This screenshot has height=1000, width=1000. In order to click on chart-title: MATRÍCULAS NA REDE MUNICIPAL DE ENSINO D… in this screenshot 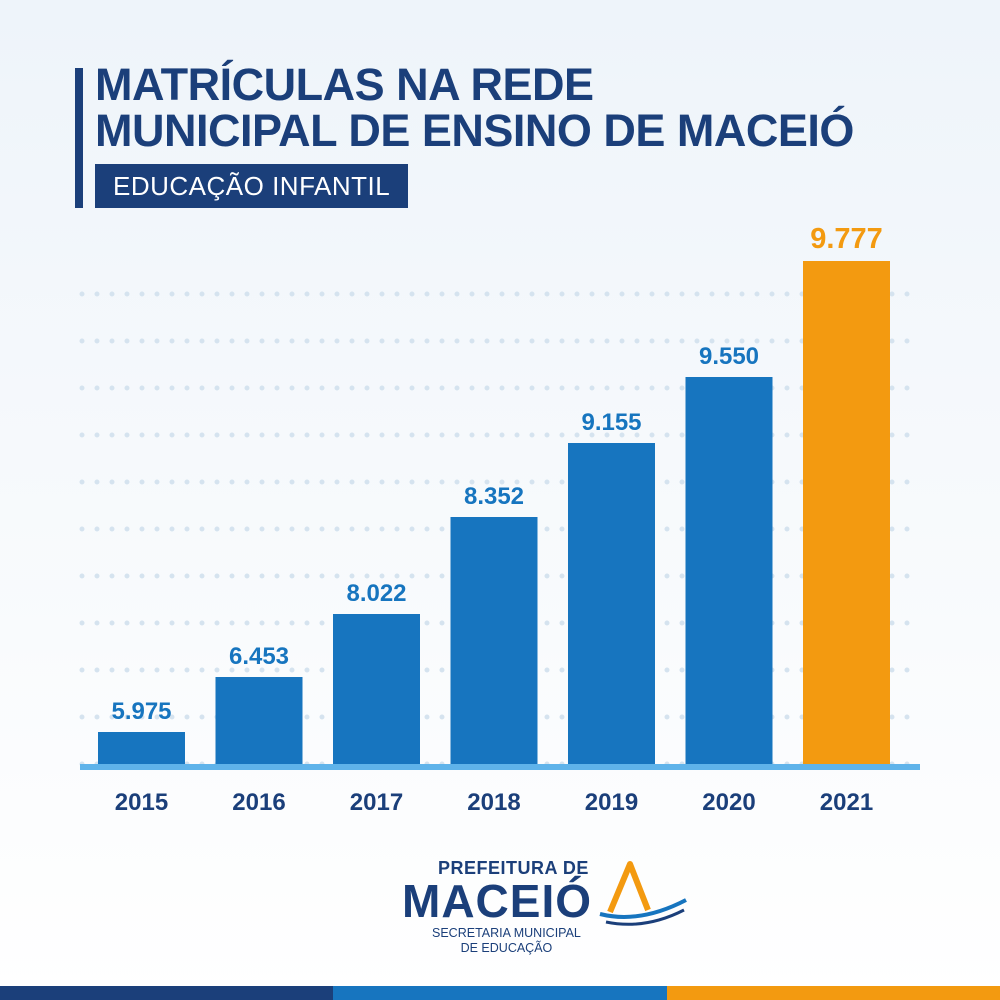, I will do `click(474, 107)`.